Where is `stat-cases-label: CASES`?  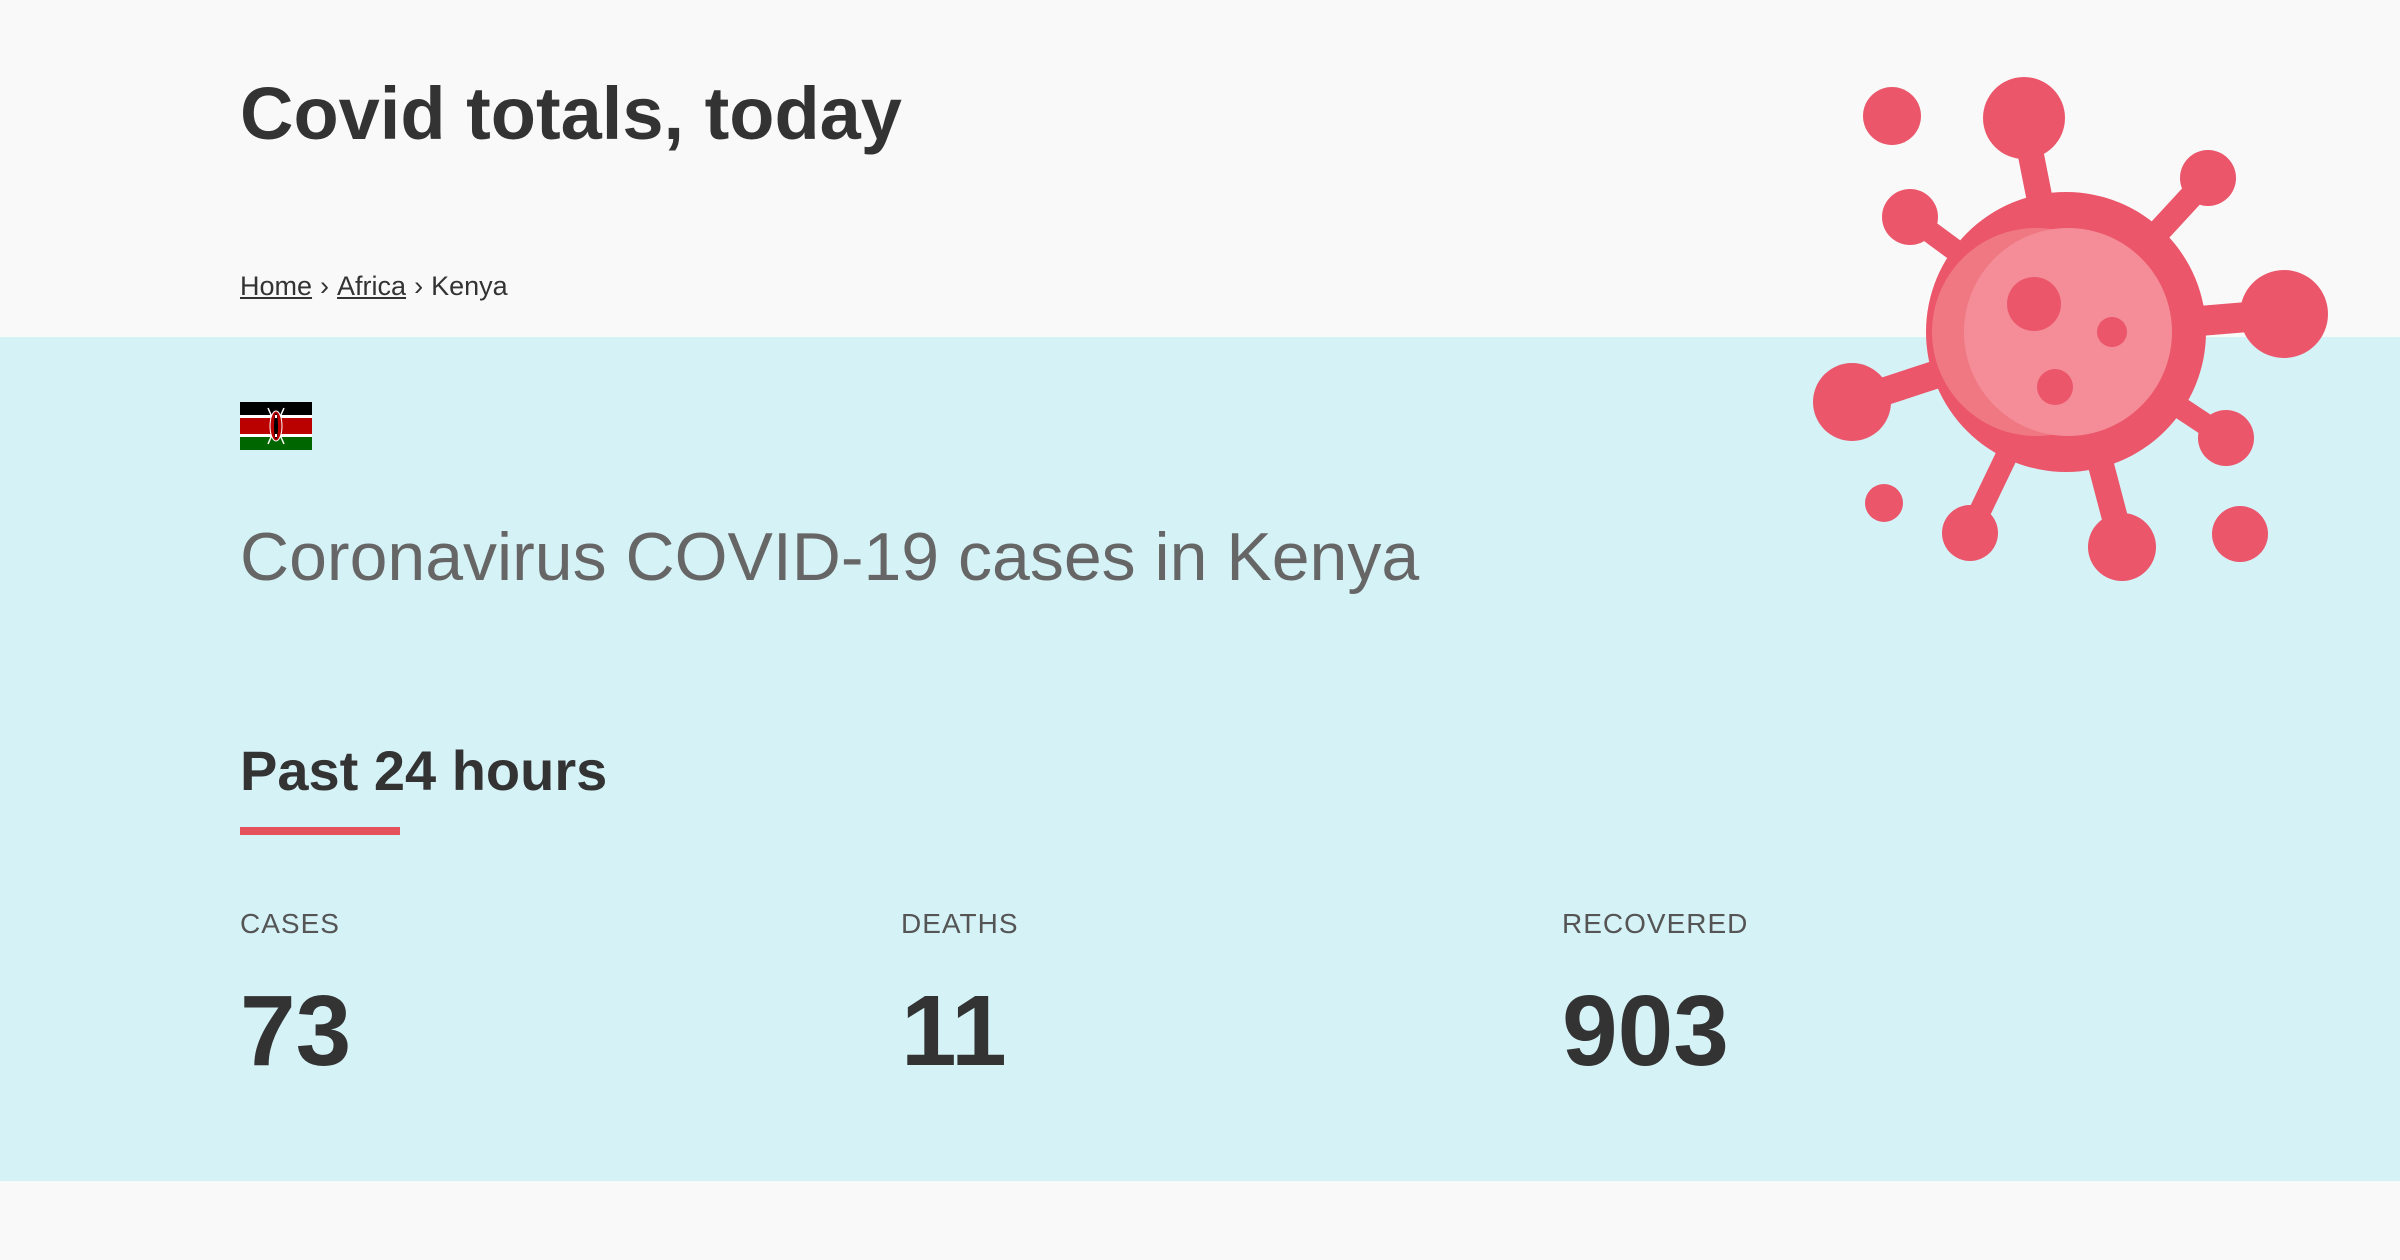 stat-cases-label: CASES is located at coordinates (290, 923).